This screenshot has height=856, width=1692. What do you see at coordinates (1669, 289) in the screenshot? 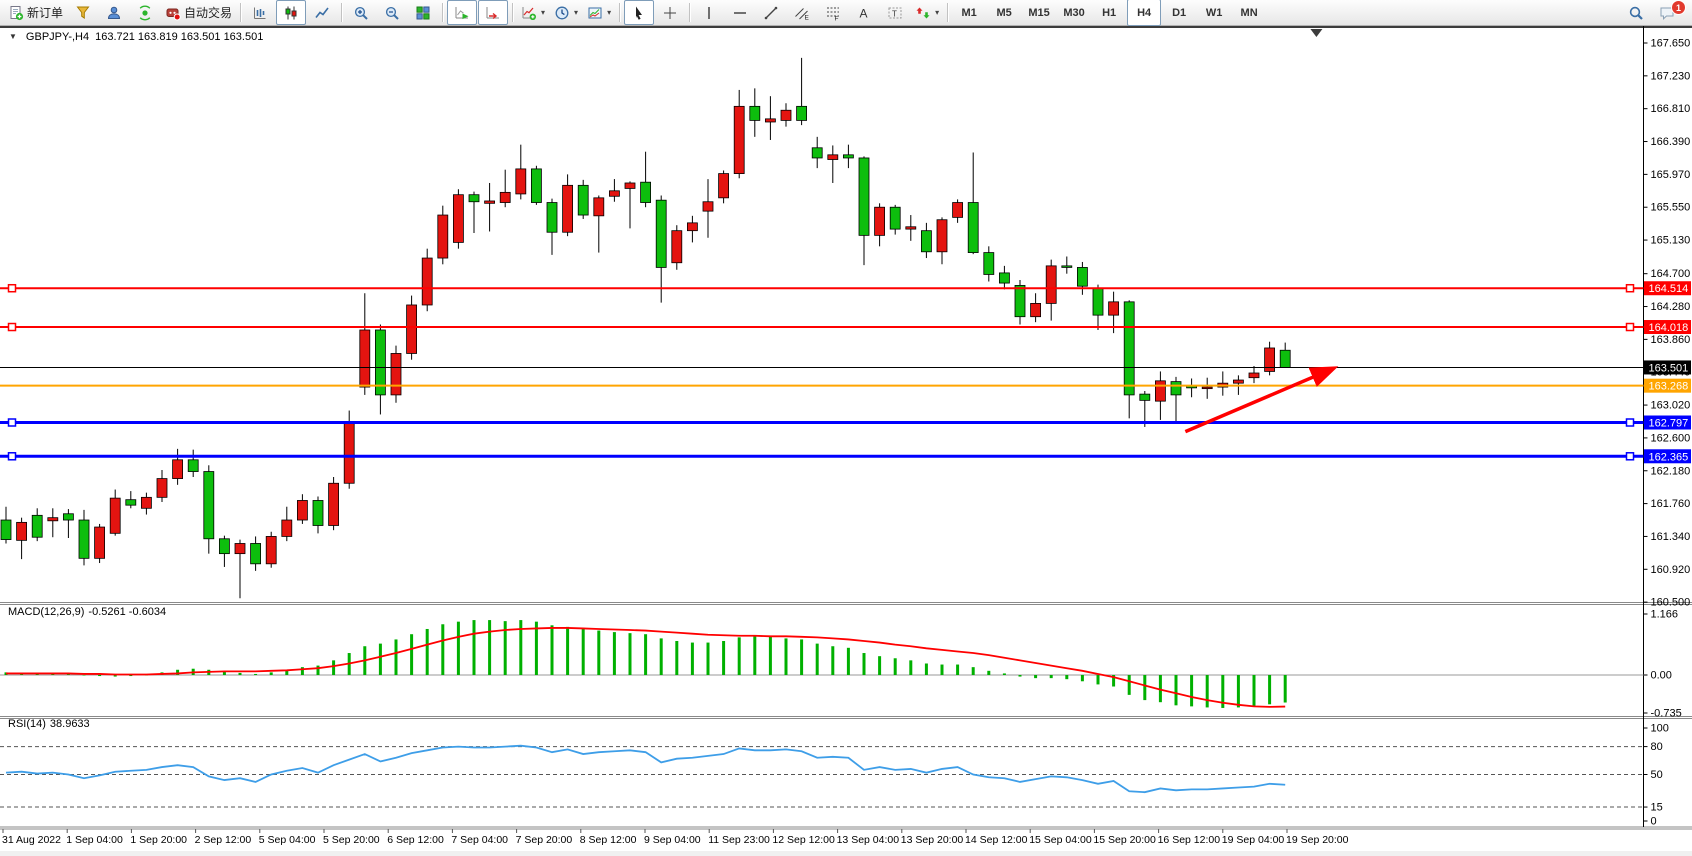
I see `resistance-line-1-price-label: 164.514` at bounding box center [1669, 289].